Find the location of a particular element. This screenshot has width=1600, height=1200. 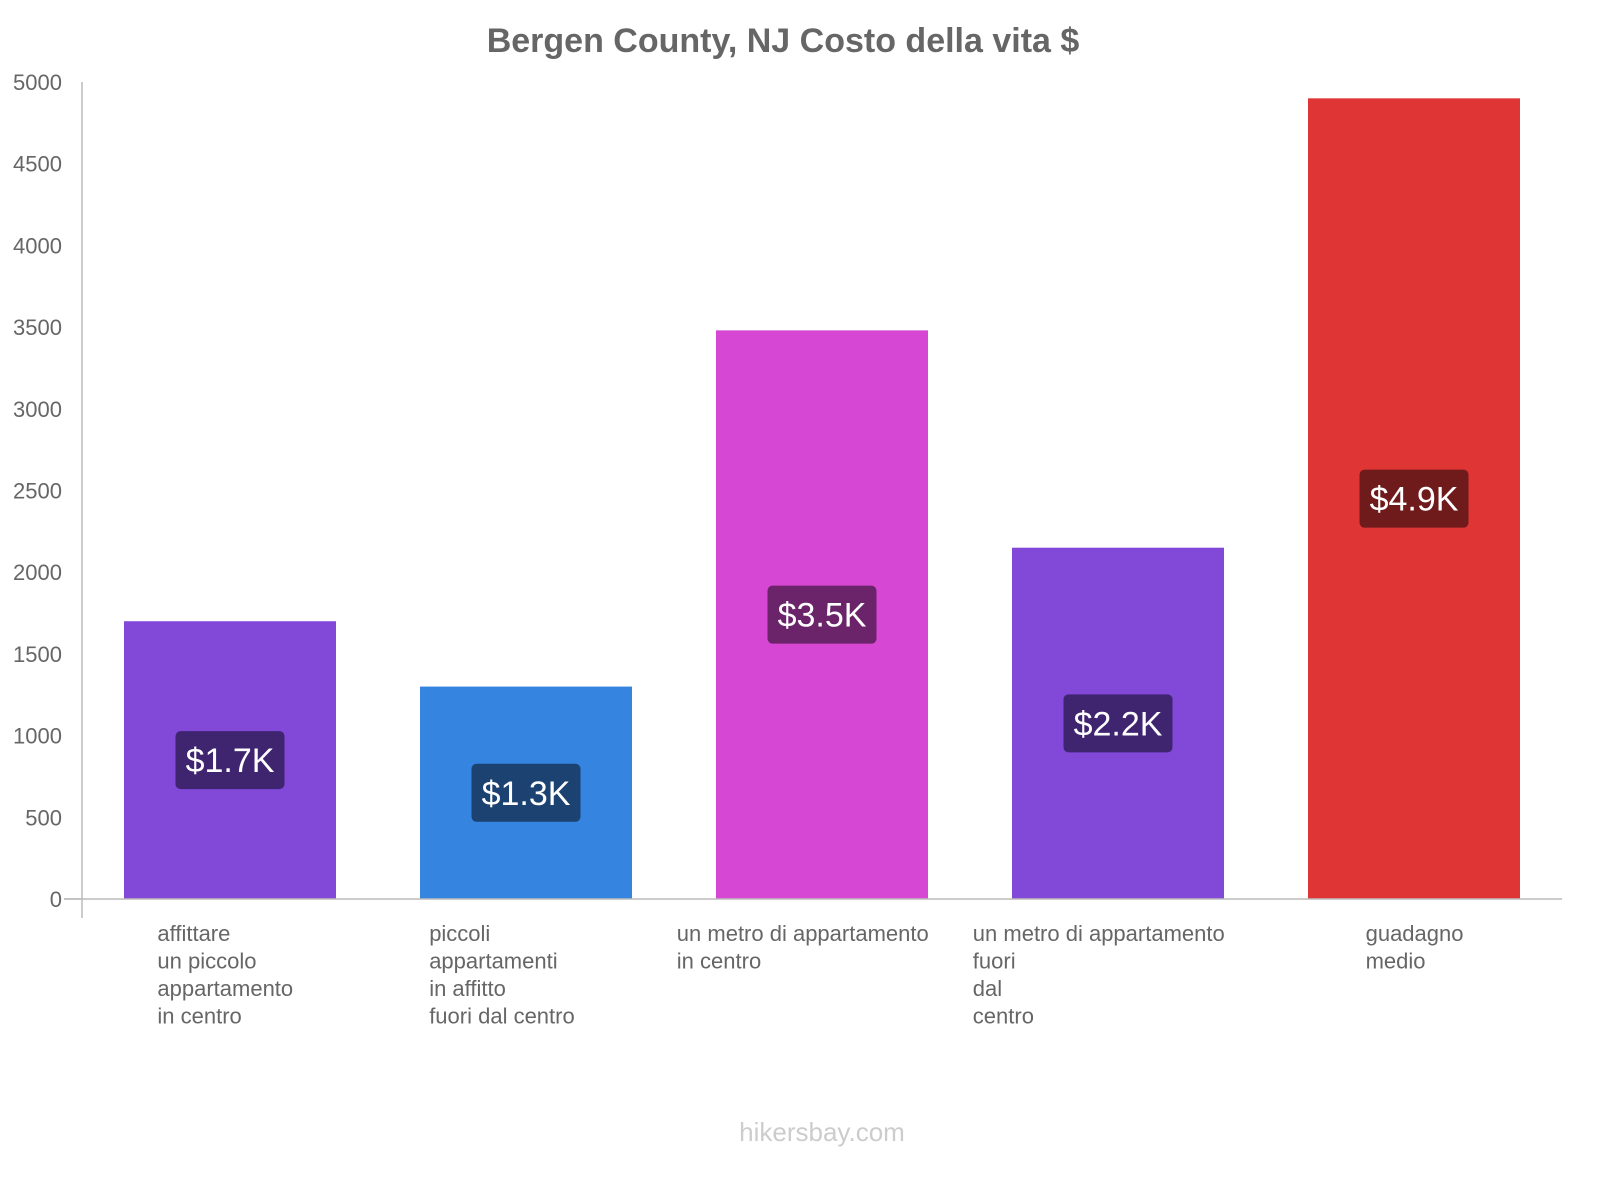

y-tick-label: 500 is located at coordinates (43, 817).